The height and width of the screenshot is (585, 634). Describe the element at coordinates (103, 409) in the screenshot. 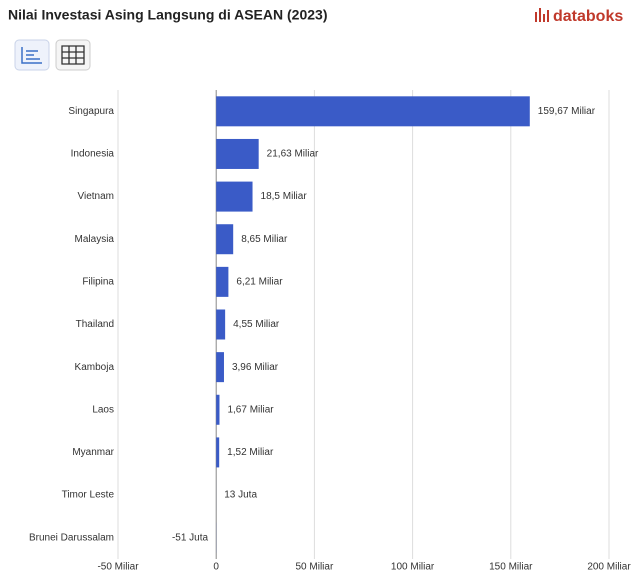

I see `y-tick-label: Laos` at that location.